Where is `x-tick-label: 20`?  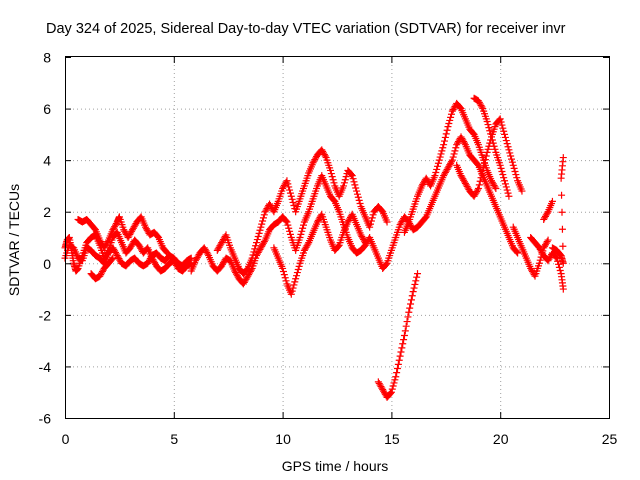 x-tick-label: 20 is located at coordinates (501, 439).